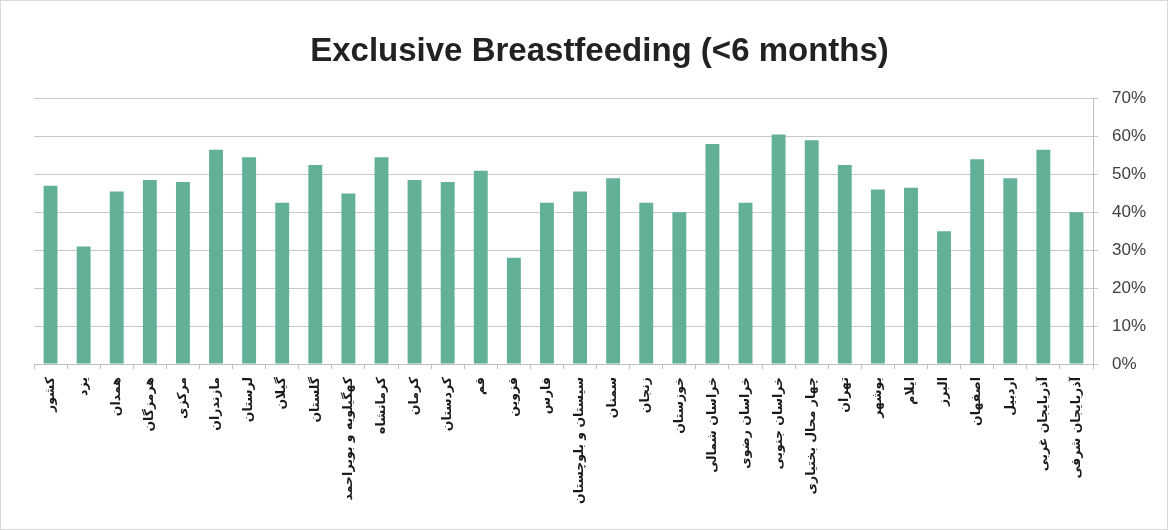 This screenshot has height=530, width=1168. Describe the element at coordinates (149, 404) in the screenshot. I see `x-tick-label: هرمزگان` at that location.